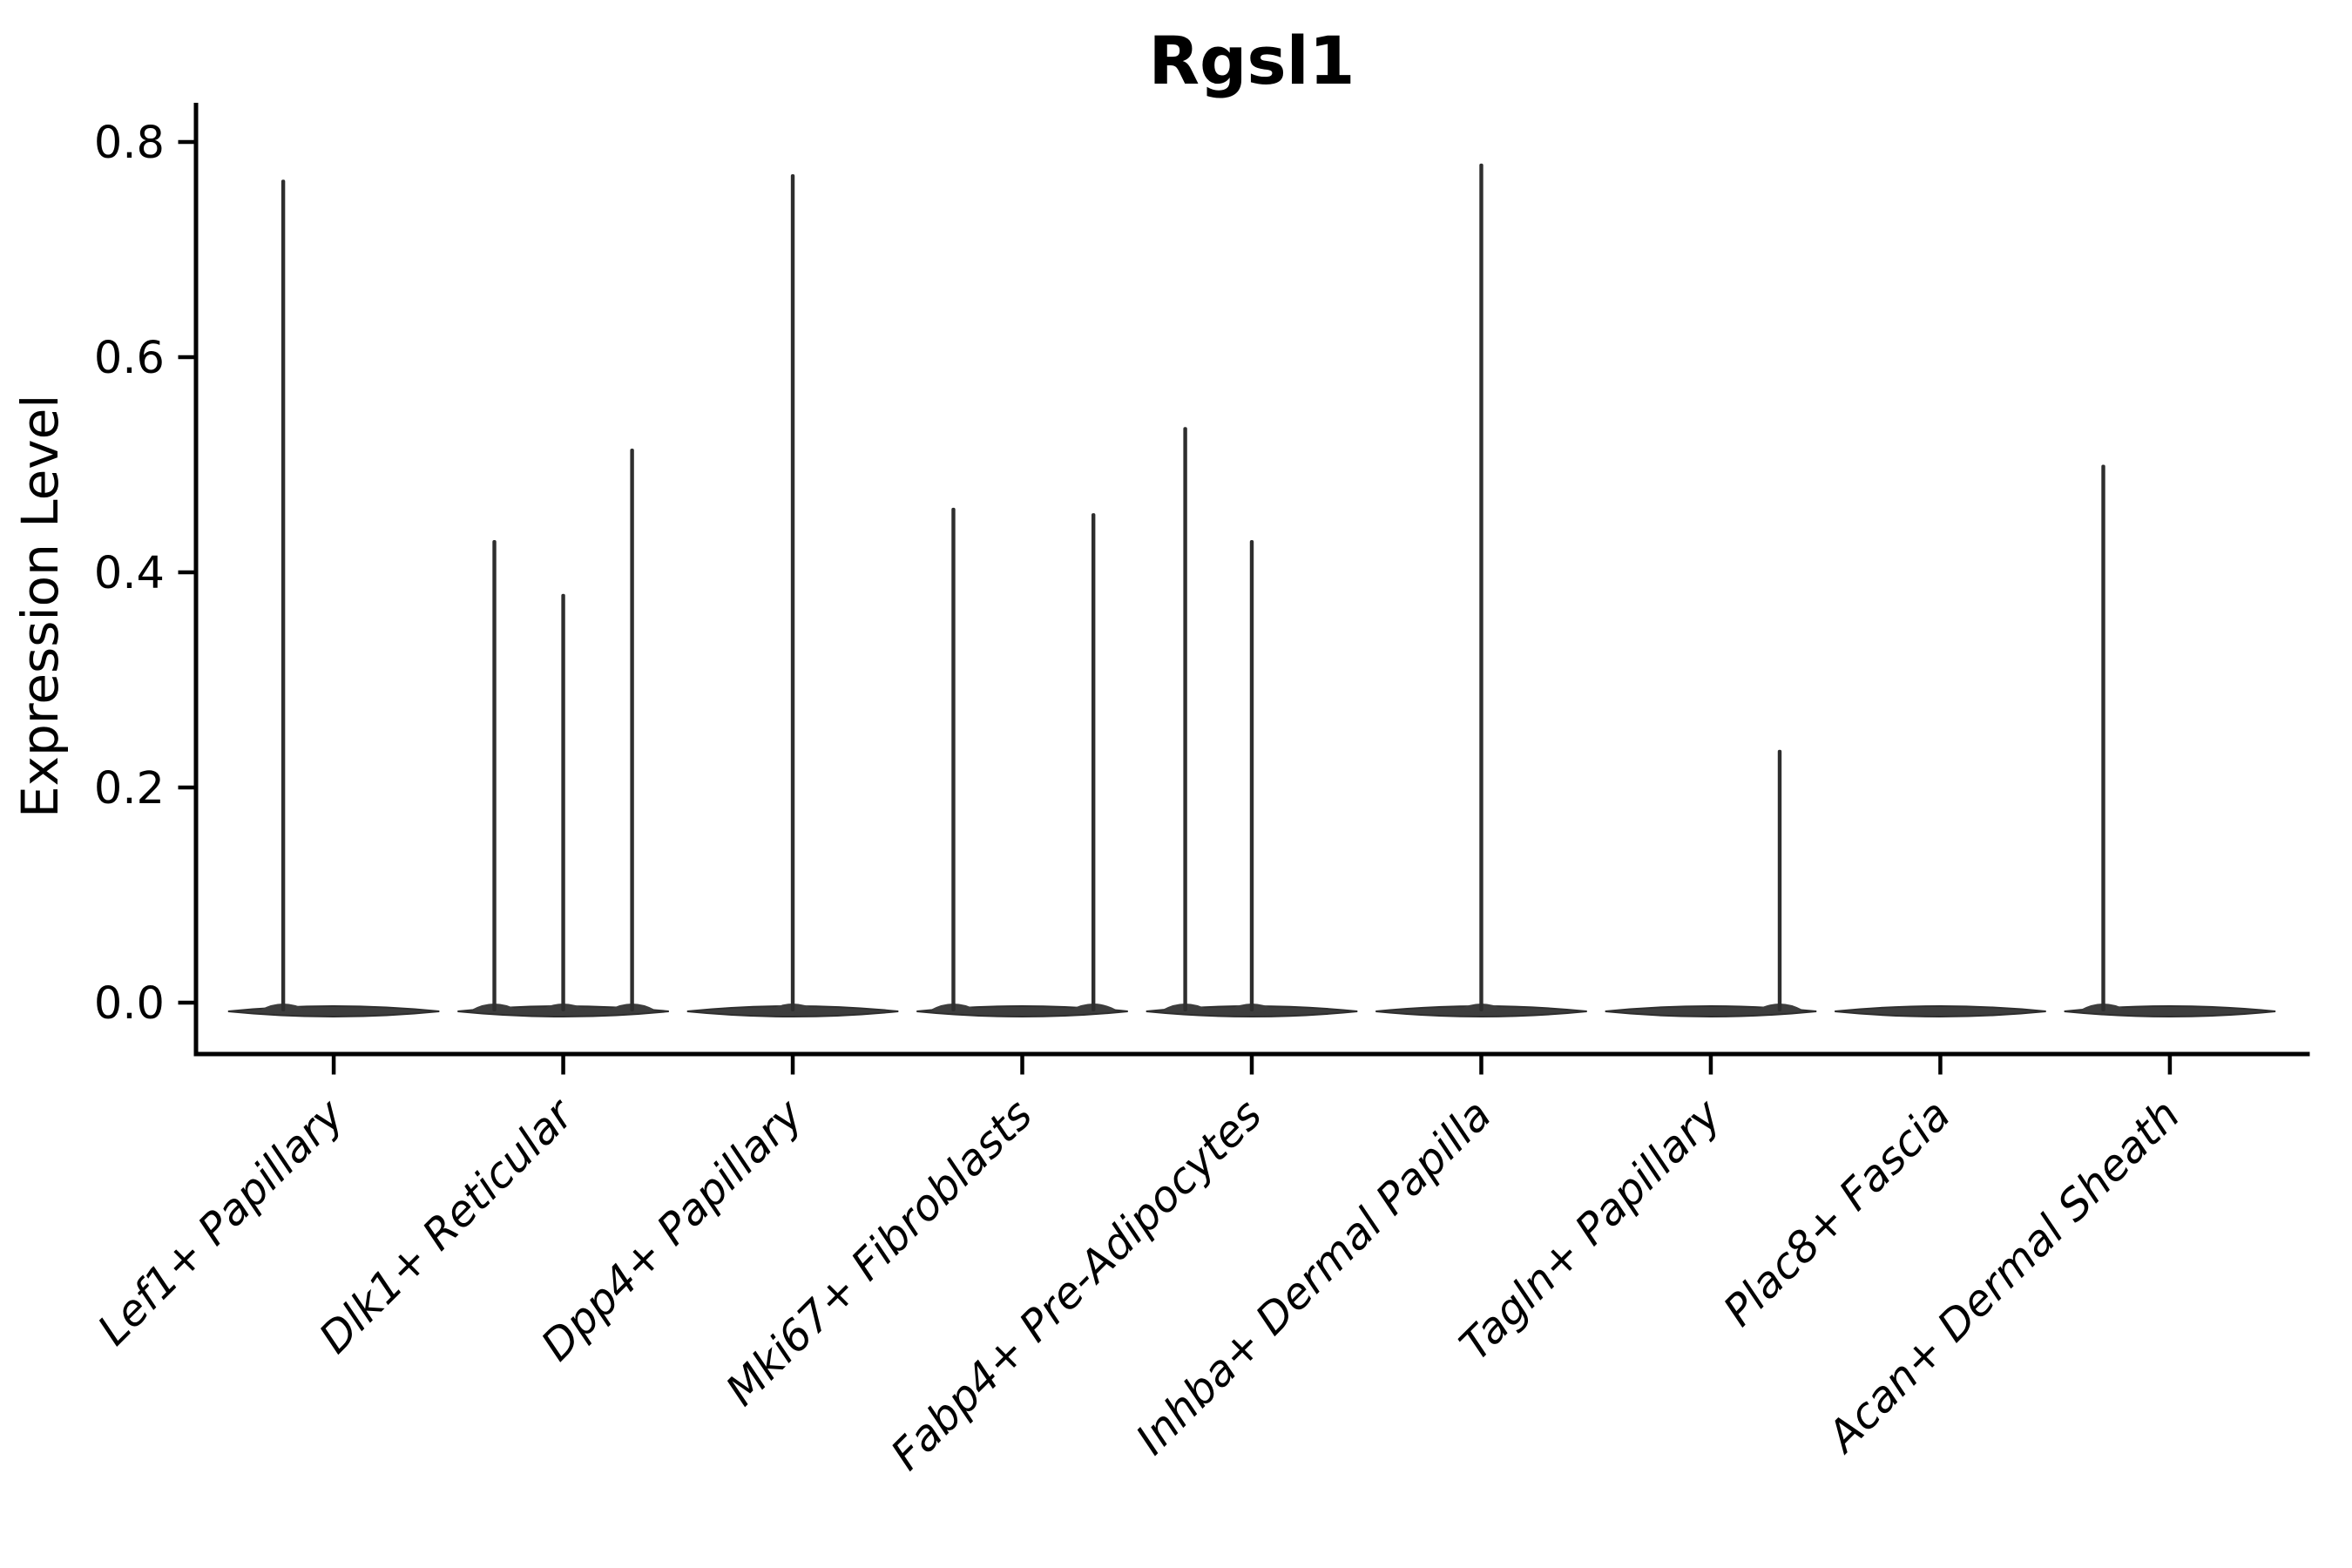 The width and height of the screenshot is (2352, 1568). Describe the element at coordinates (447, 1225) in the screenshot. I see `x-tick-label: Dlk1+ Reticular` at that location.